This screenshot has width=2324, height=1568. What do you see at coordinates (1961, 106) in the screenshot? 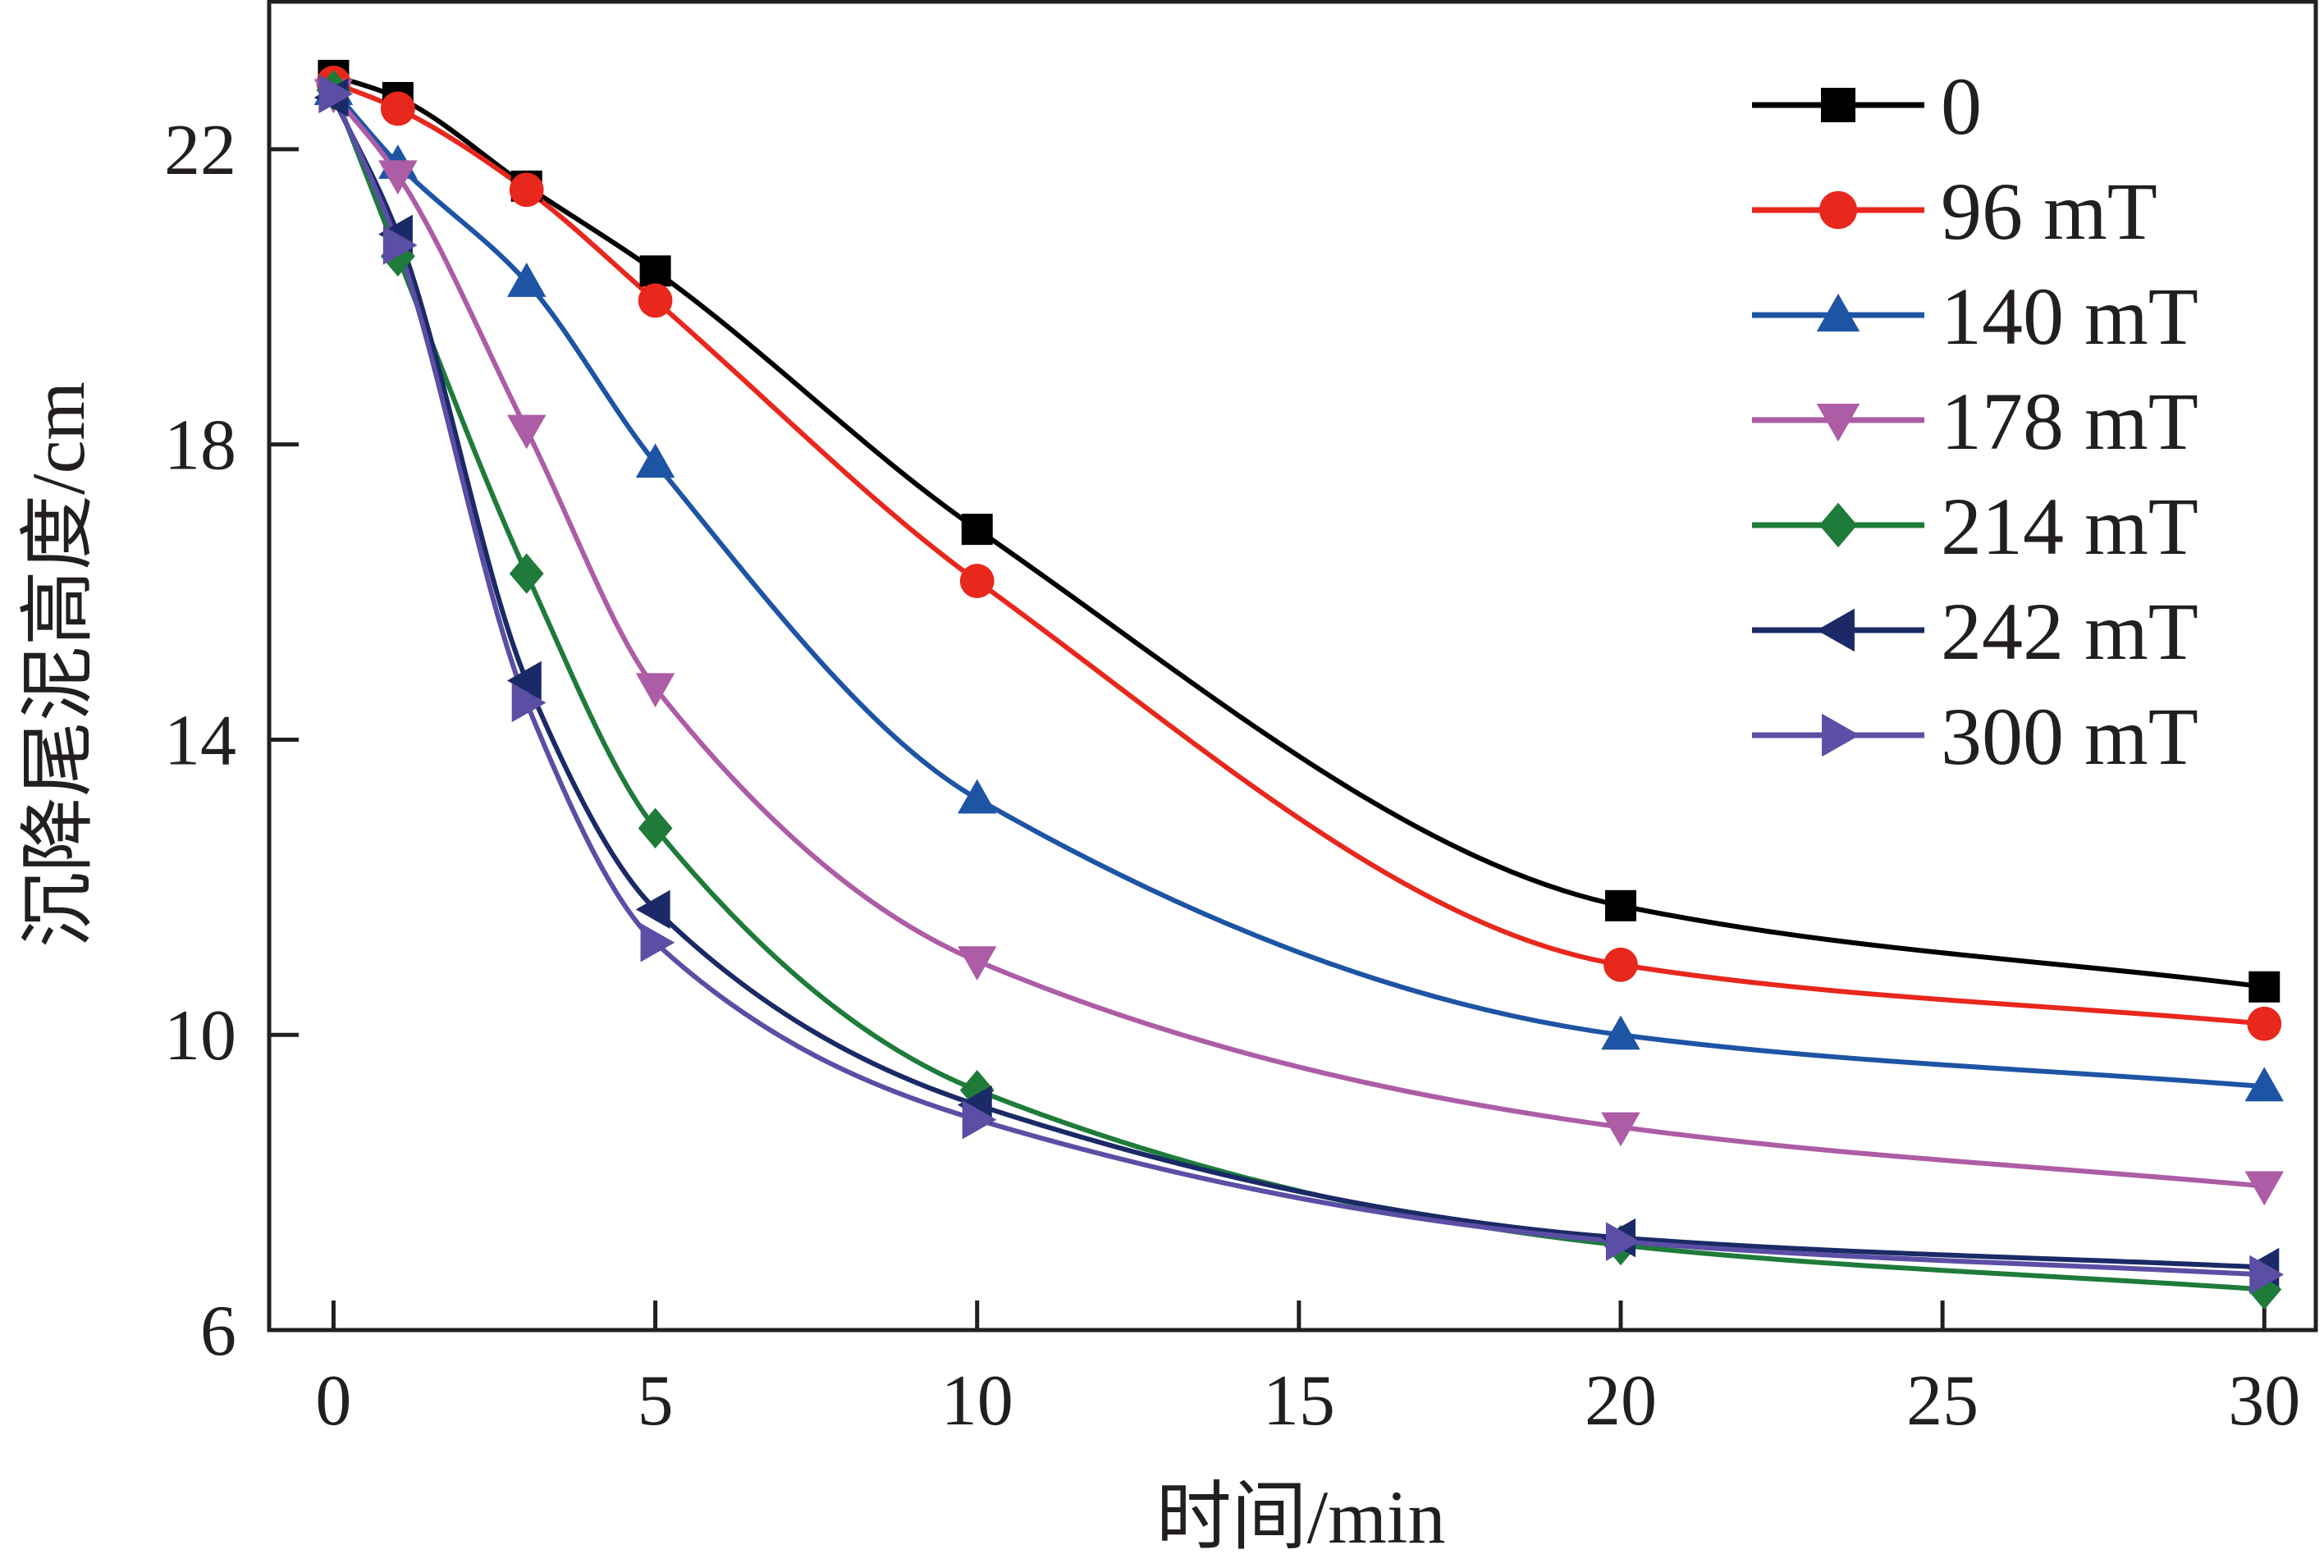
I see `legend-label-0: 0` at bounding box center [1961, 106].